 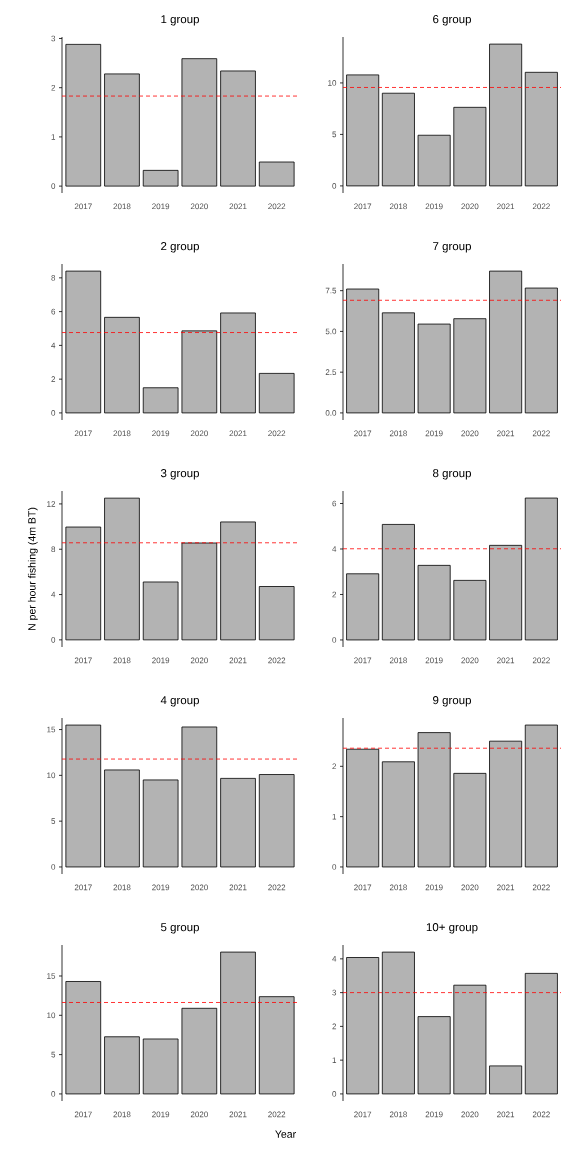 What do you see at coordinates (179, 474) in the screenshot?
I see `chart-title: 3 group` at bounding box center [179, 474].